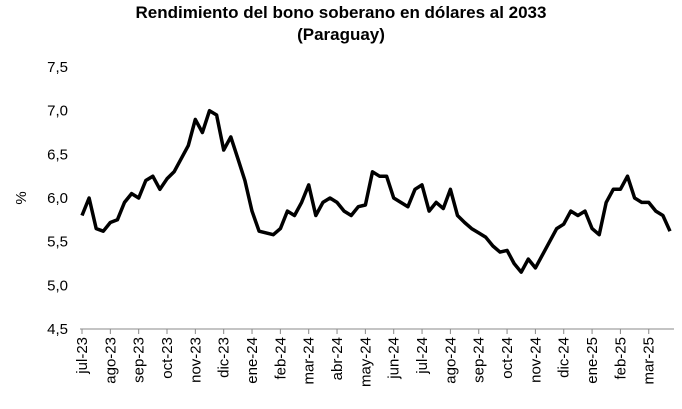 The height and width of the screenshot is (409, 682). Describe the element at coordinates (57, 67) in the screenshot. I see `y-tick-label: 7,5` at that location.